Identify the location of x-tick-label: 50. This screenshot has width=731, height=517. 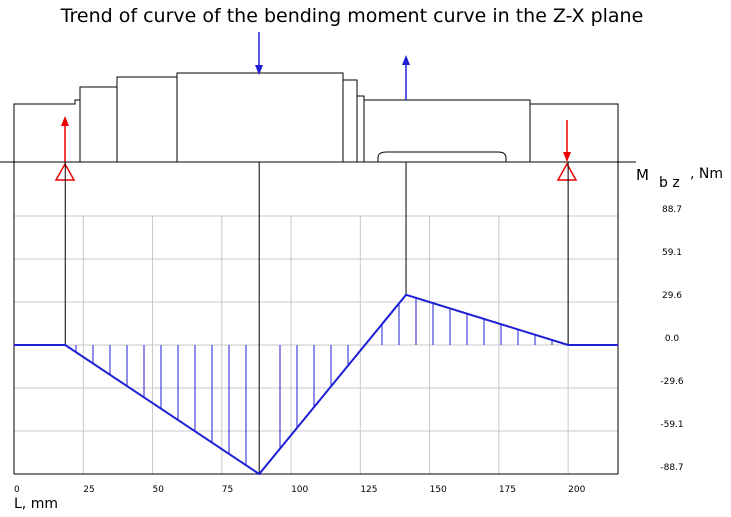
(159, 490).